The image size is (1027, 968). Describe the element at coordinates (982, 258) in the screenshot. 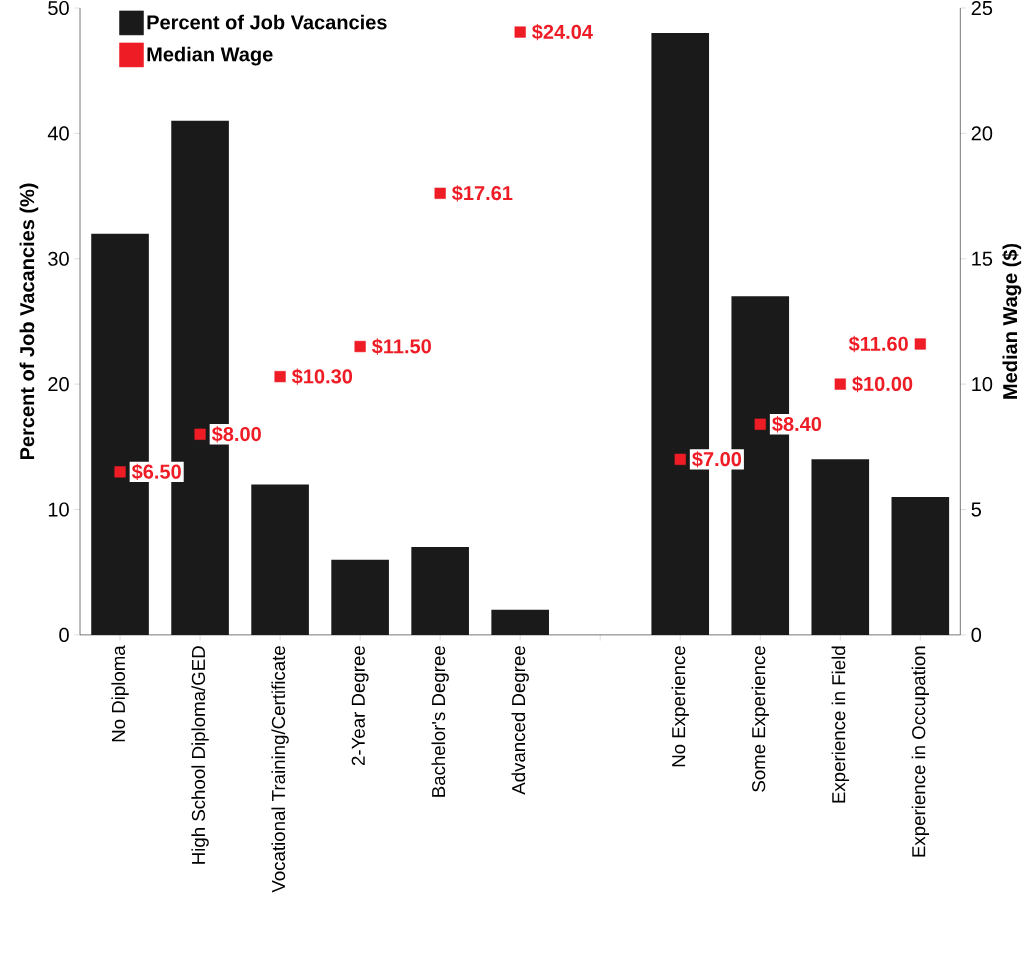

I see `y2-tick-label: 15` at that location.